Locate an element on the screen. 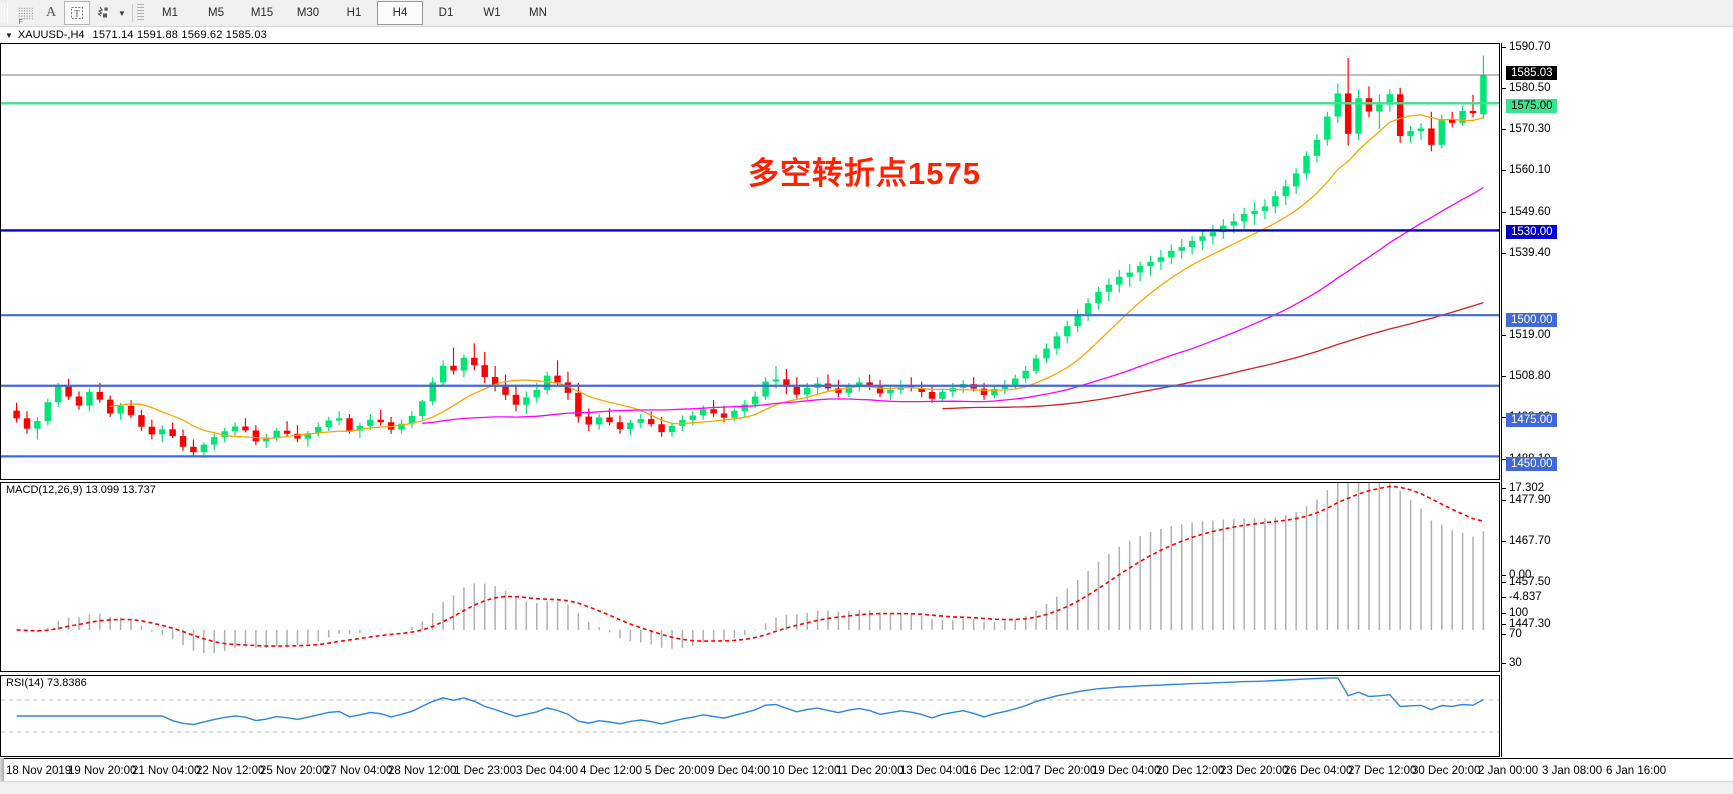 This screenshot has height=794, width=1733. macd-tick-label: 0.00 is located at coordinates (1520, 575).